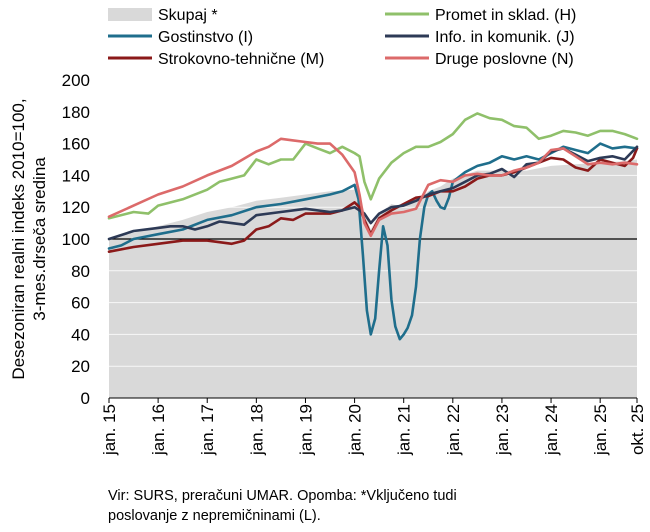  I want to click on y-tick-label: 200, so click(76, 80).